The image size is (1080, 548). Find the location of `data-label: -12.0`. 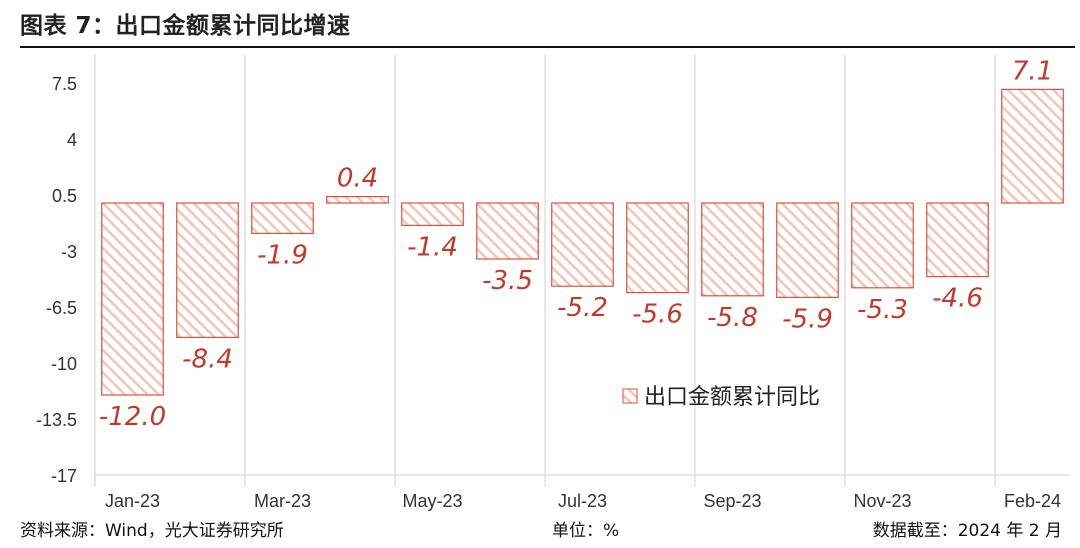

data-label: -12.0 is located at coordinates (132, 417).